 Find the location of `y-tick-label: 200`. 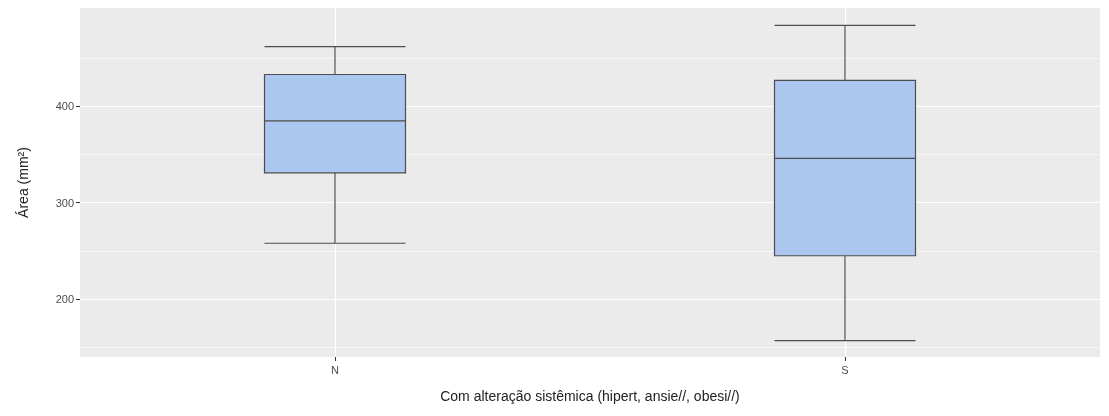

y-tick-label: 200 is located at coordinates (64, 299).